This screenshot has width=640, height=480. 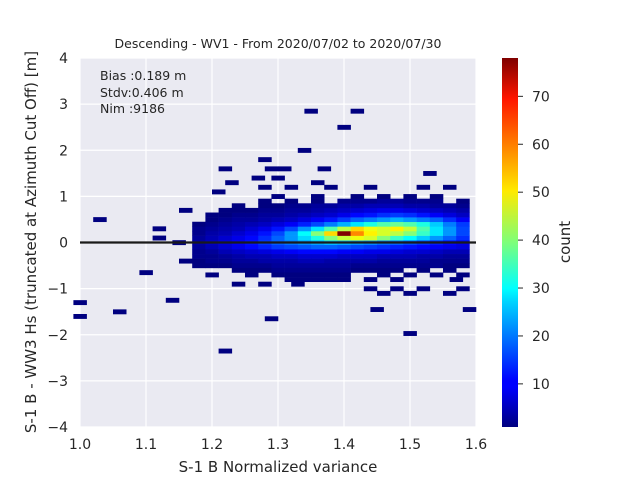 What do you see at coordinates (565, 242) in the screenshot?
I see `colorbar-label: count` at bounding box center [565, 242].